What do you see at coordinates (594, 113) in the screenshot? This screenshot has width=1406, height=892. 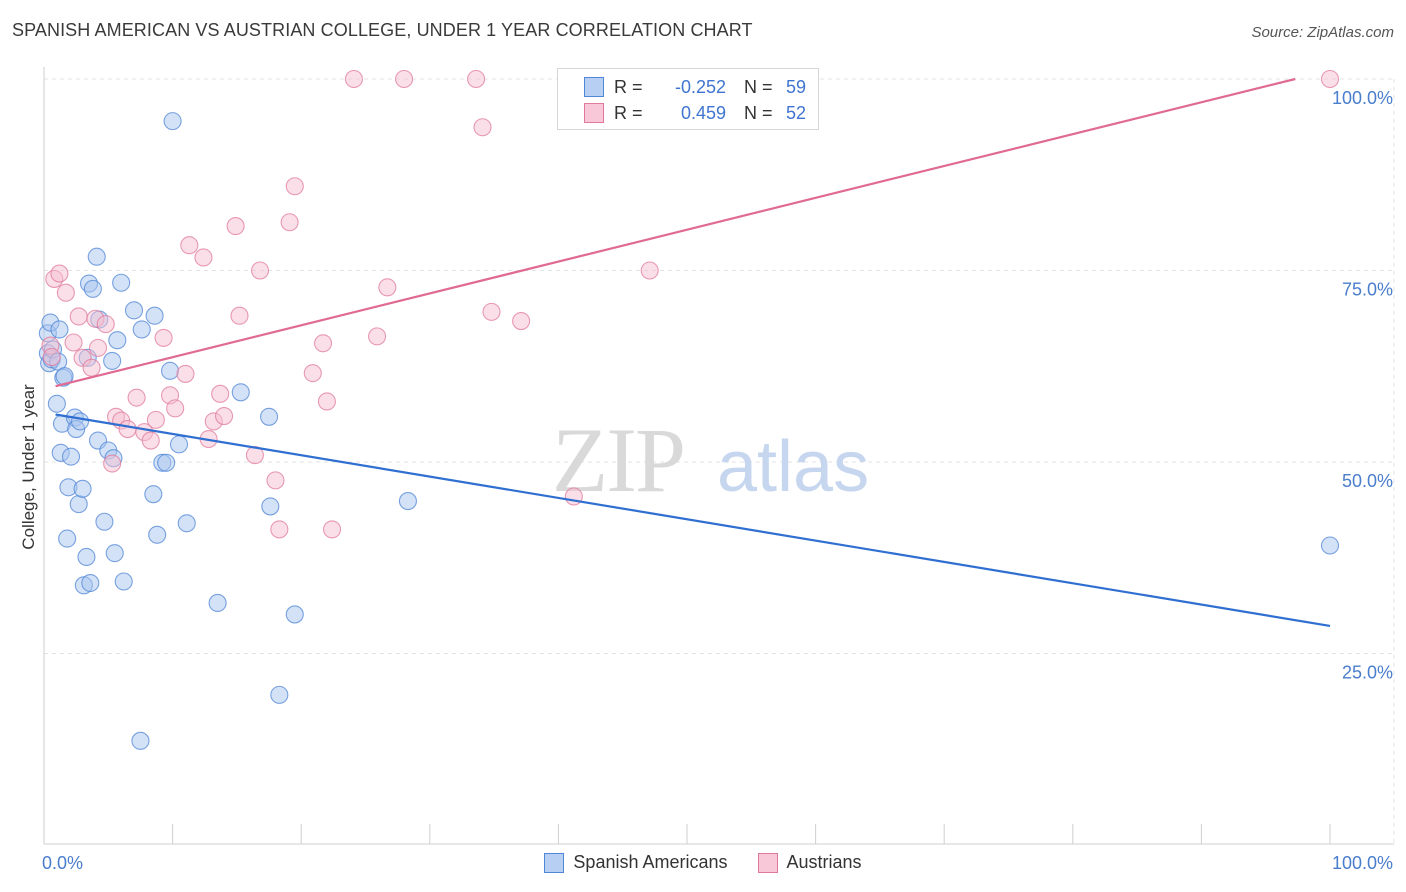 I see `legend-swatch-austrian` at bounding box center [594, 113].